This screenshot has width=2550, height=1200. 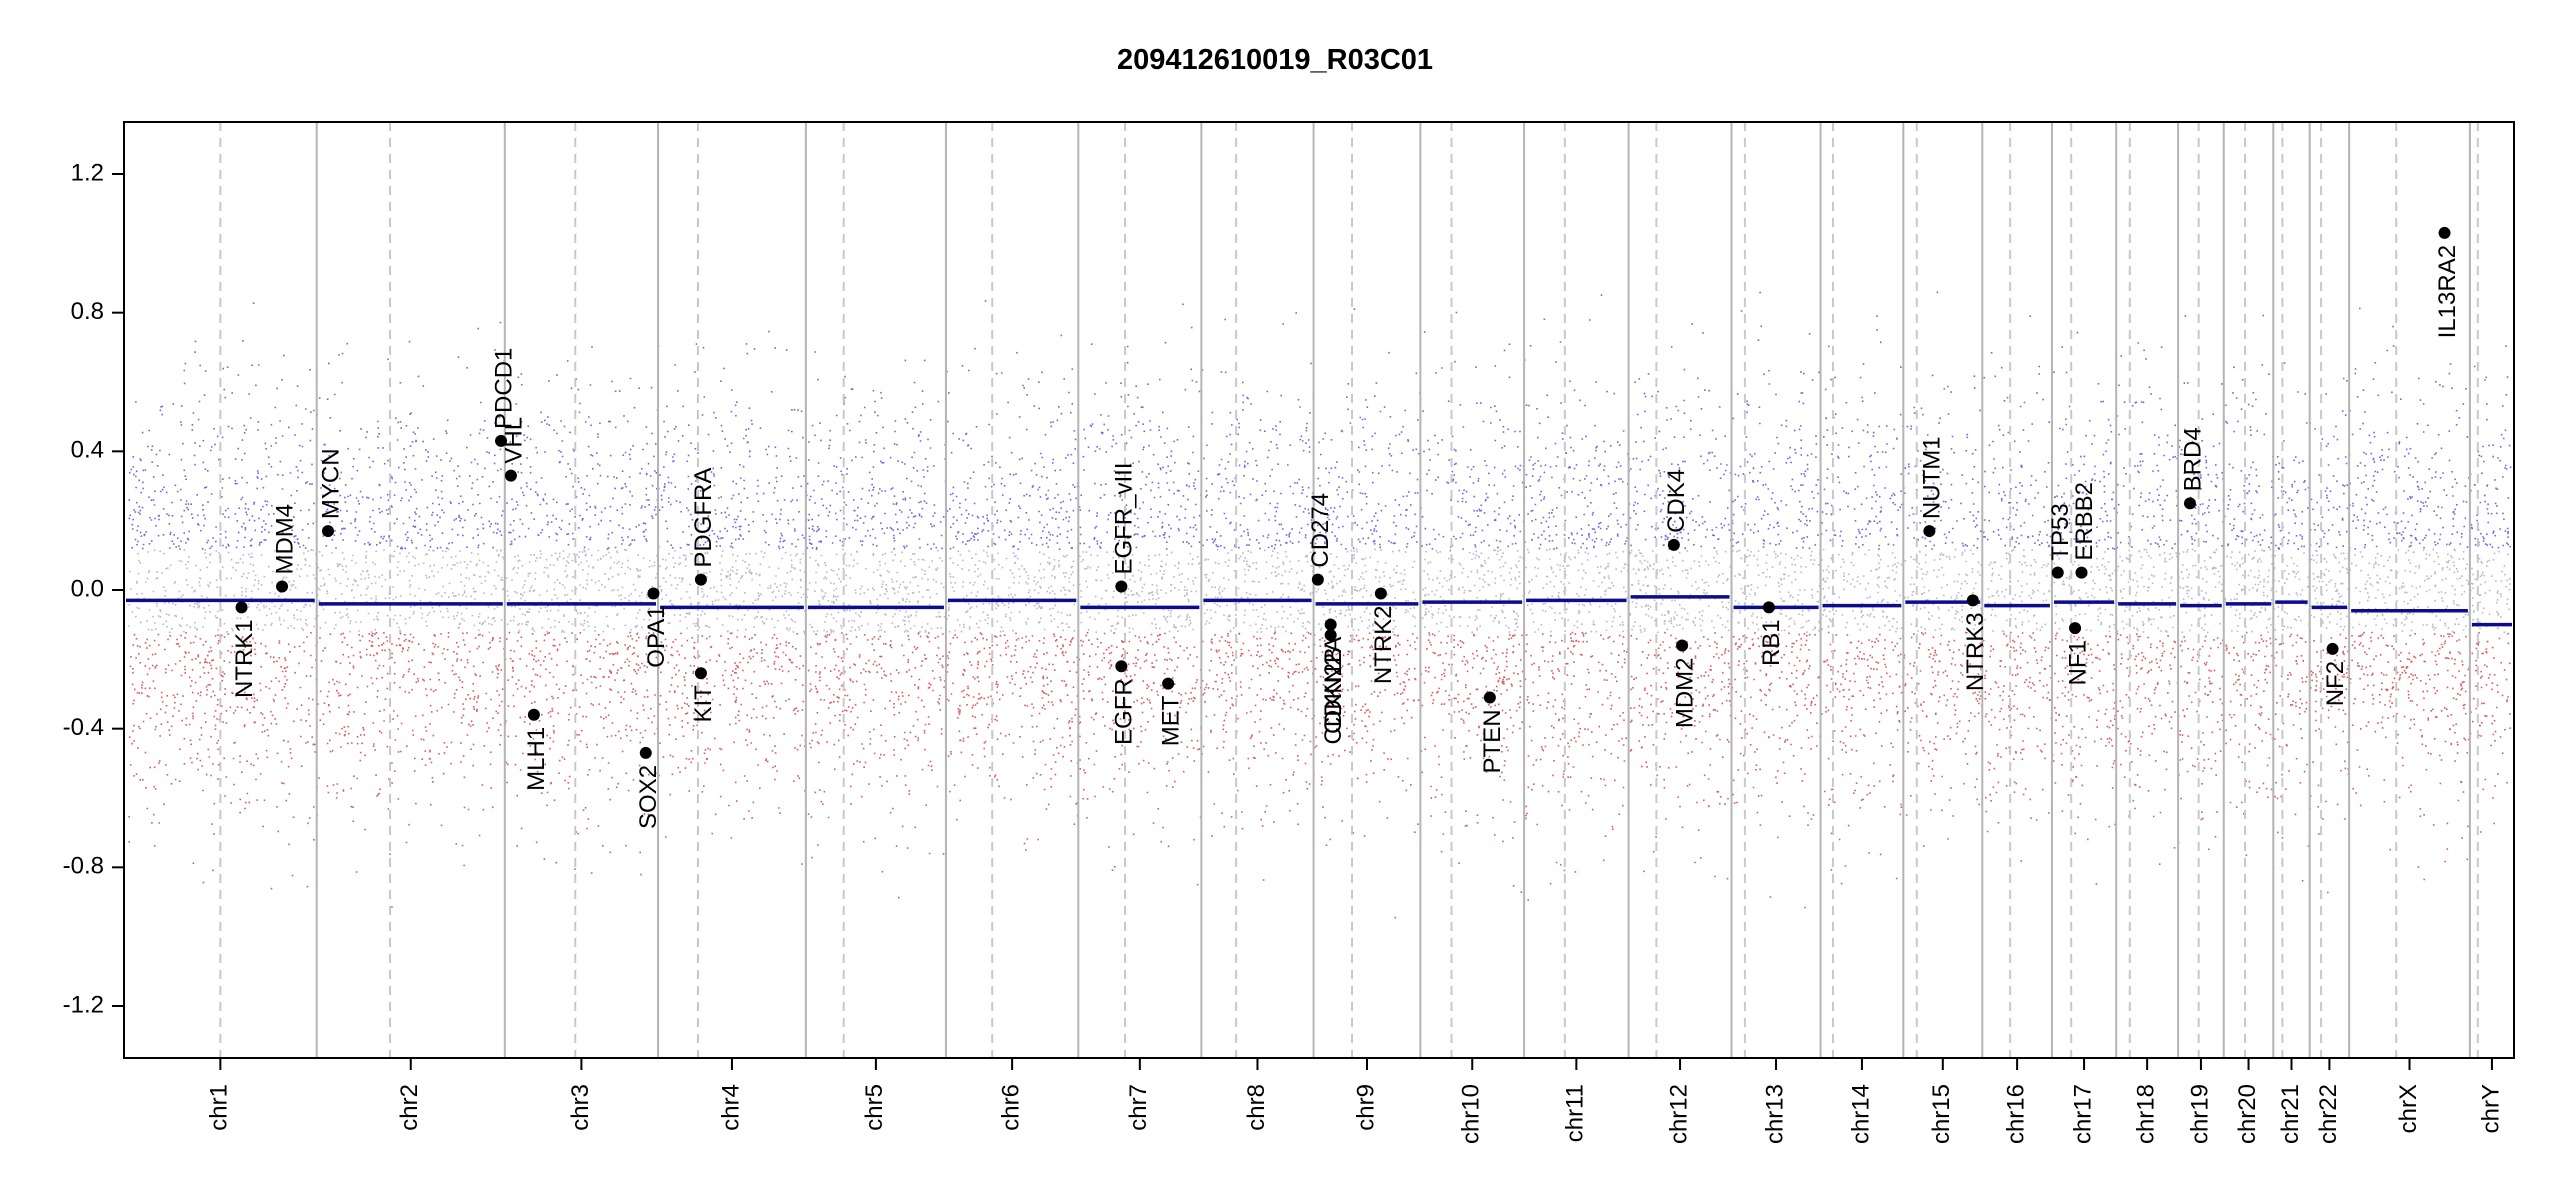 What do you see at coordinates (1380, 593) in the screenshot?
I see `gene-point-ntrk2` at bounding box center [1380, 593].